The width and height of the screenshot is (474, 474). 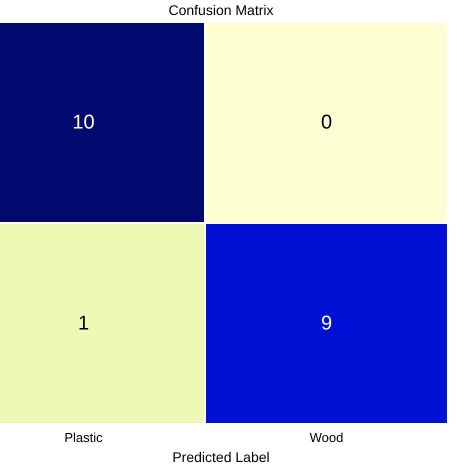 I want to click on x-tick-label: Plastic, so click(x=84, y=437).